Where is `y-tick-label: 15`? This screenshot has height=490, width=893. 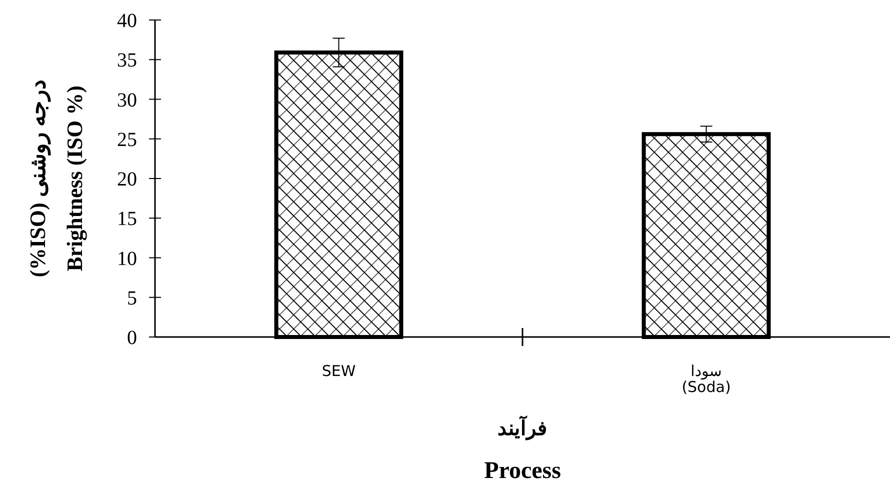 y-tick-label: 15 is located at coordinates (127, 219).